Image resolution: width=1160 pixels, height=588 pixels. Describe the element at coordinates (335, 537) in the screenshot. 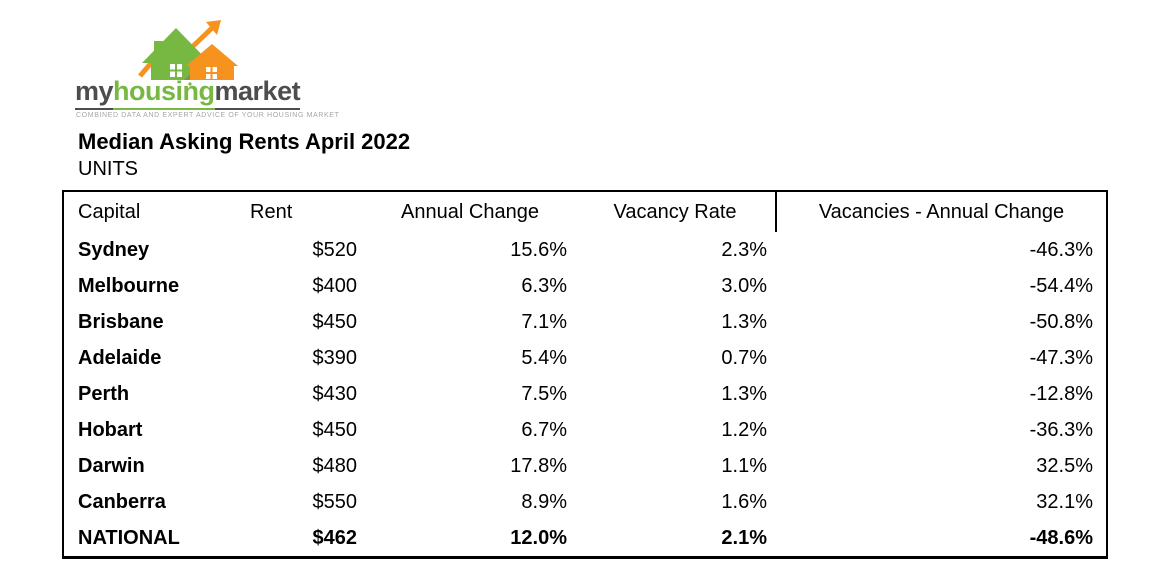

I see `rent-cell: $462` at that location.